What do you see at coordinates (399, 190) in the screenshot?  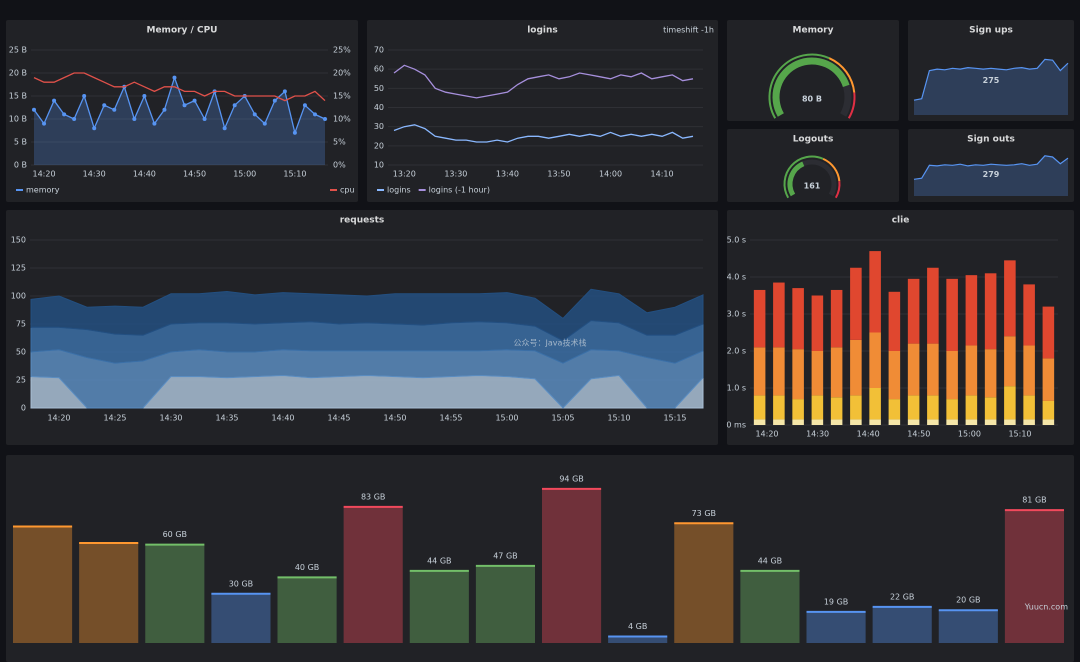 I see `legend-label: logins` at bounding box center [399, 190].